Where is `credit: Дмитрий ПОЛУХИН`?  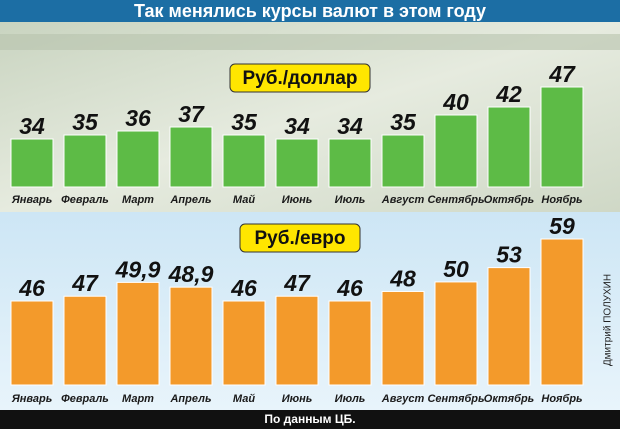
credit: Дмитрий ПОЛУХИН is located at coordinates (608, 320).